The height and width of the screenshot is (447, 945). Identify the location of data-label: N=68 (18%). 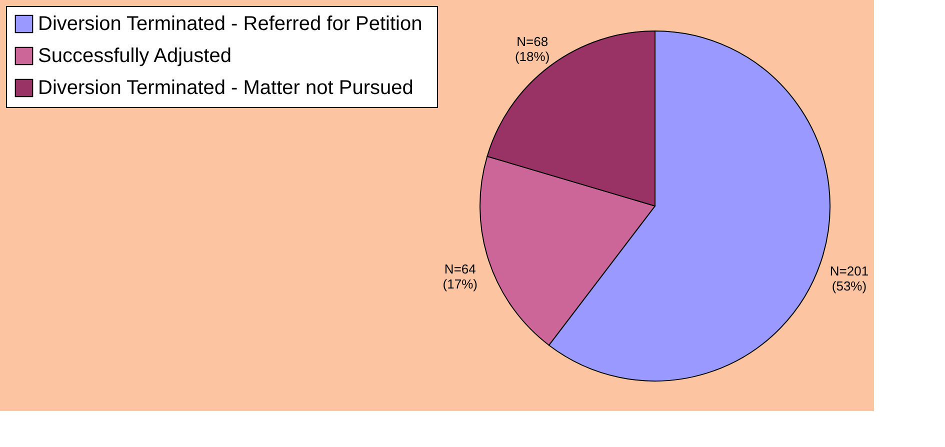
(532, 49).